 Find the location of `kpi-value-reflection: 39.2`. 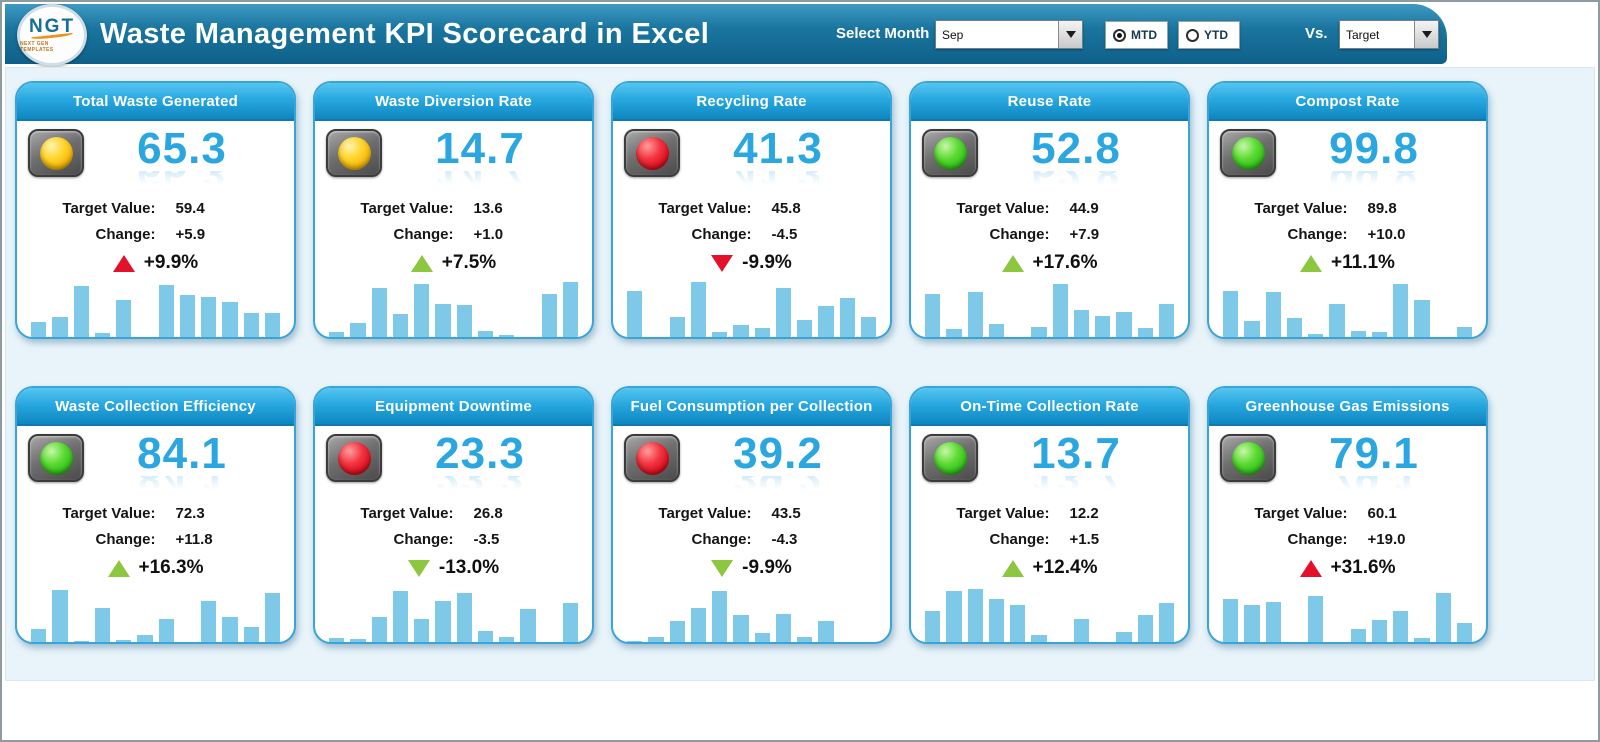

kpi-value-reflection: 39.2 is located at coordinates (778, 484).